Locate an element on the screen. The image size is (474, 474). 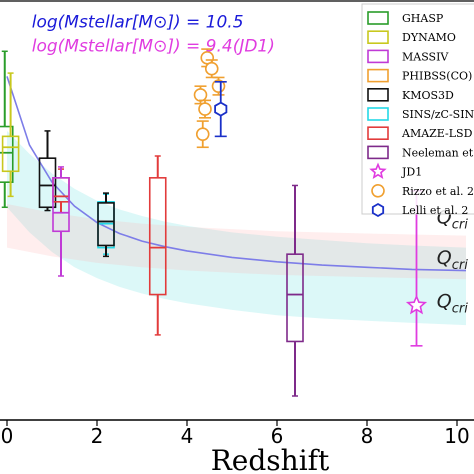
point-marker-hexagon is located at coordinates (221, 109).